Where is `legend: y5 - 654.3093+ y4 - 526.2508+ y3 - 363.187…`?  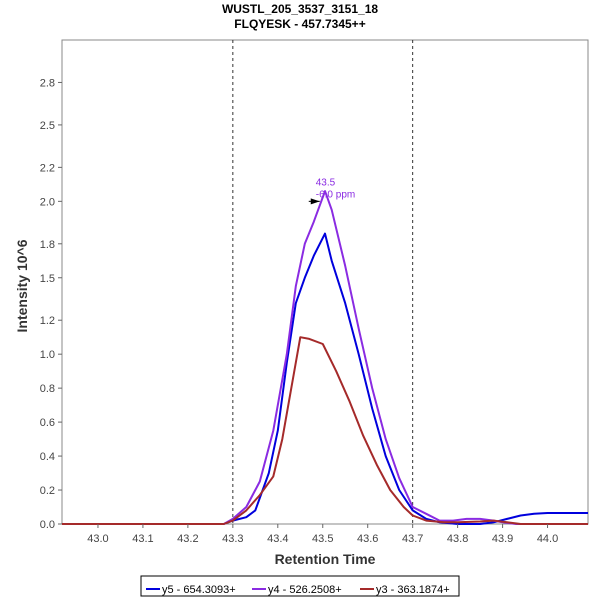
legend: y5 - 654.3093+ y4 - 526.2508+ y3 - 363.187… is located at coordinates (300, 586).